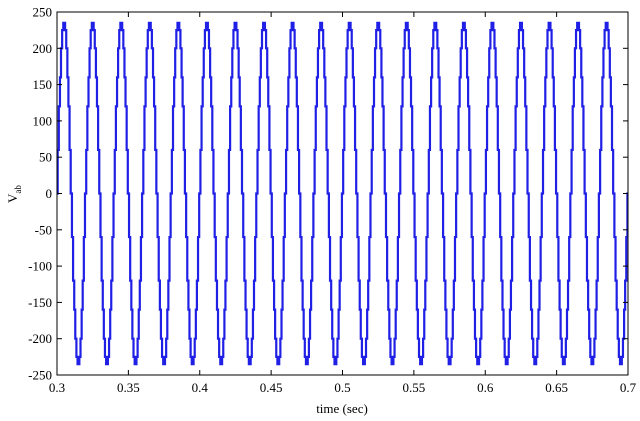 Image resolution: width=640 pixels, height=421 pixels. What do you see at coordinates (43, 120) in the screenshot?
I see `y-tick-label: 100` at bounding box center [43, 120].